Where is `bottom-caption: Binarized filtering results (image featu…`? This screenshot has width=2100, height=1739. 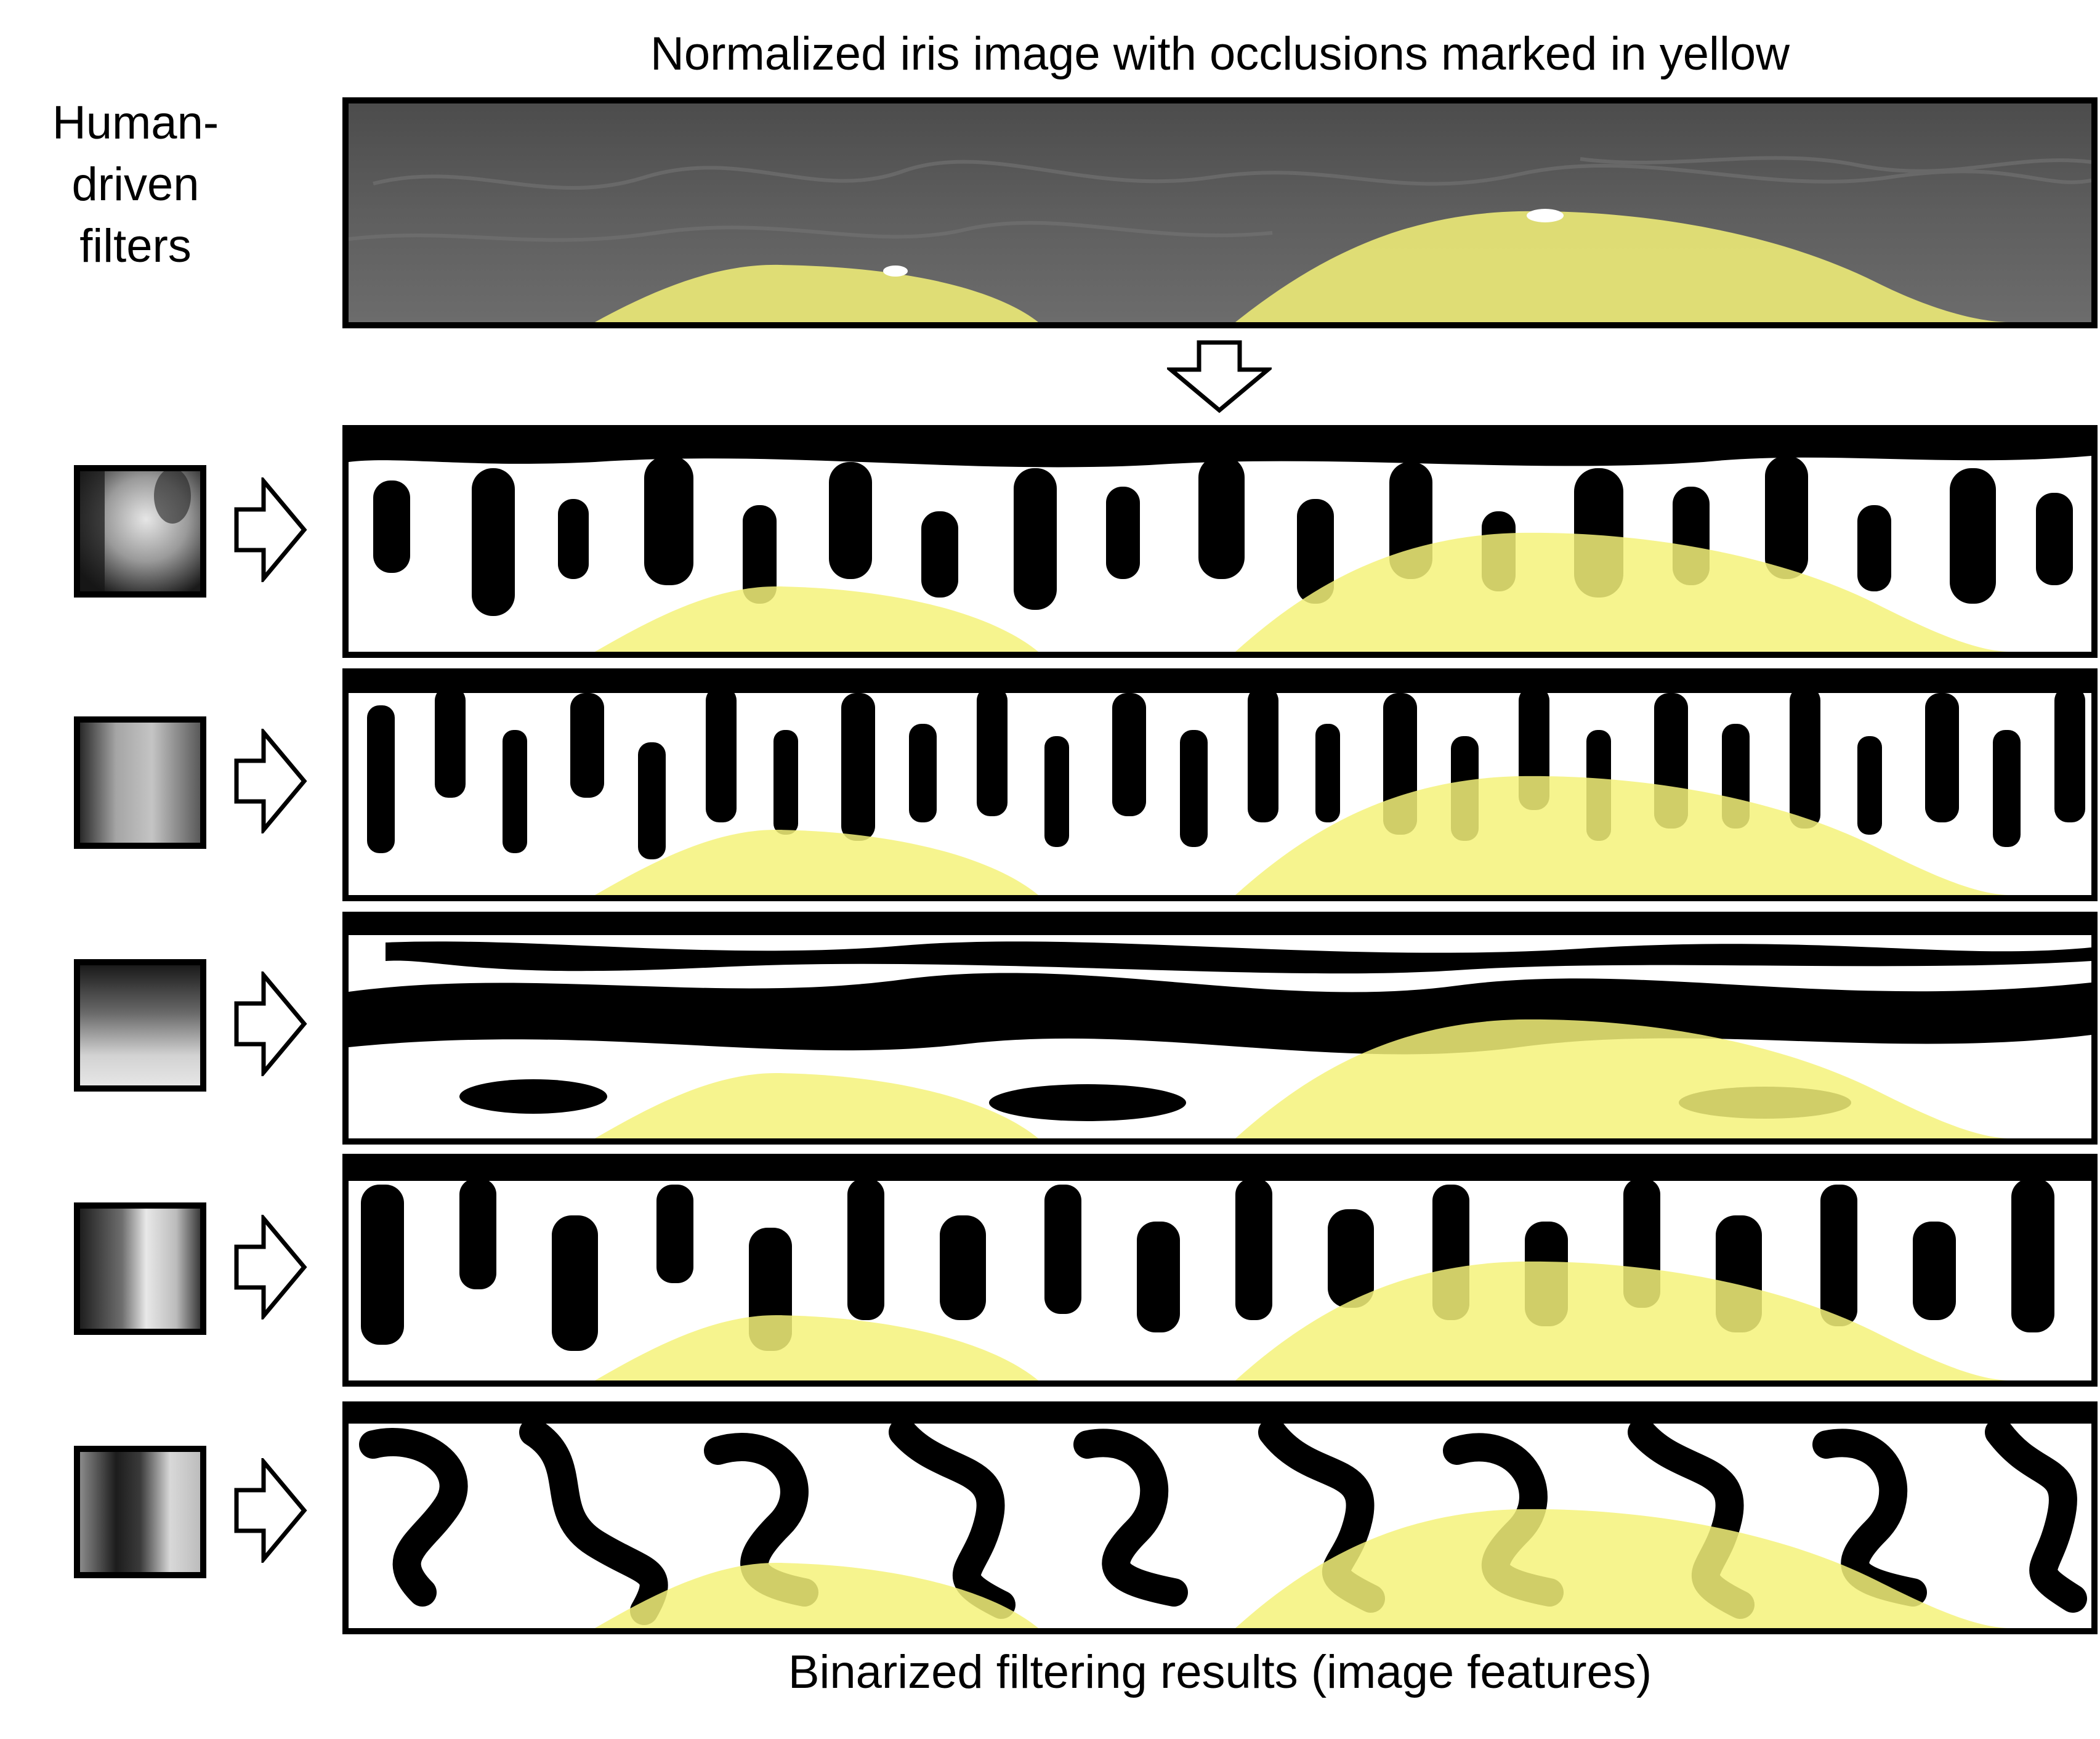 bottom-caption: Binarized filtering results (image featu… is located at coordinates (1220, 1672).